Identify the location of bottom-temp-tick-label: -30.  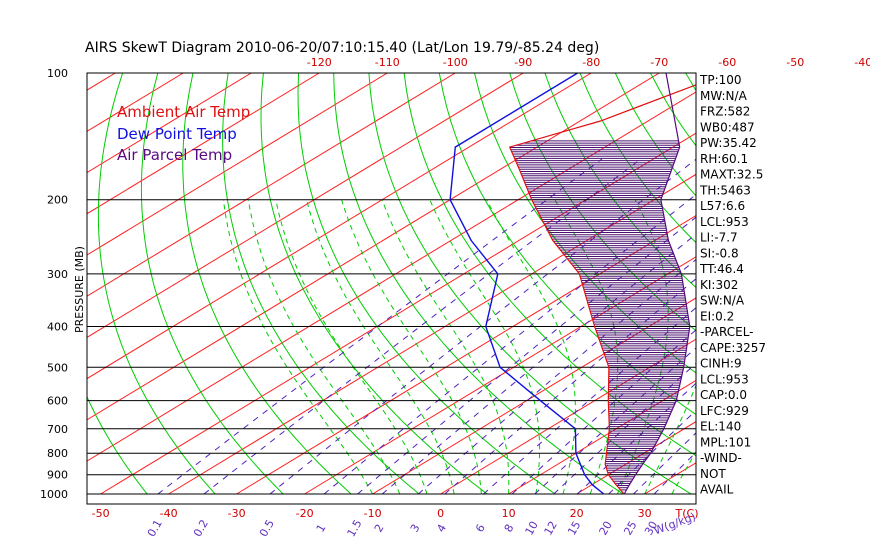
(237, 513).